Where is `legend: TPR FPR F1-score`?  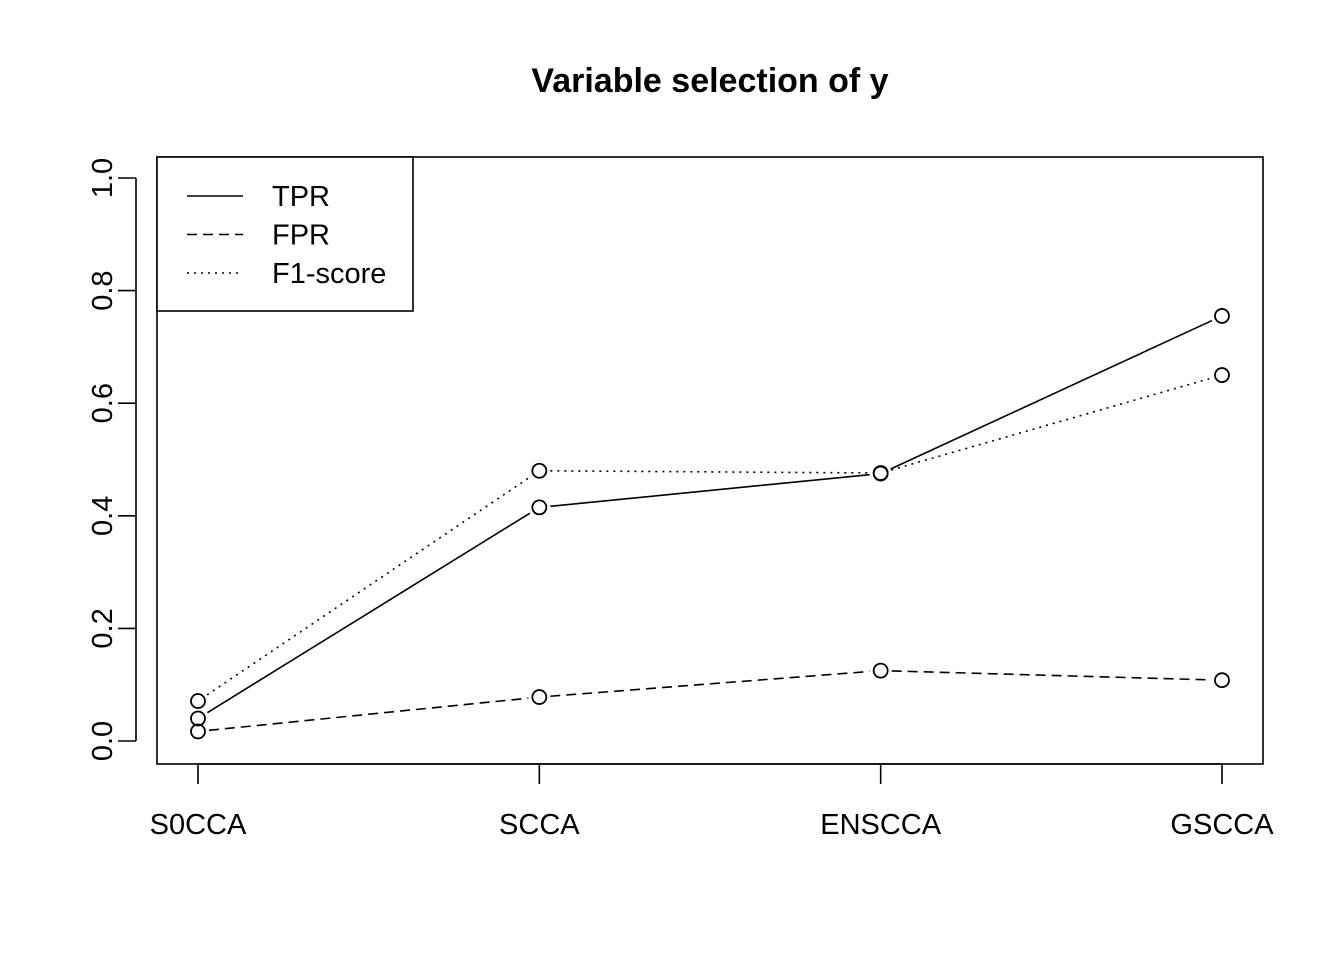 legend: TPR FPR F1-score is located at coordinates (285, 234).